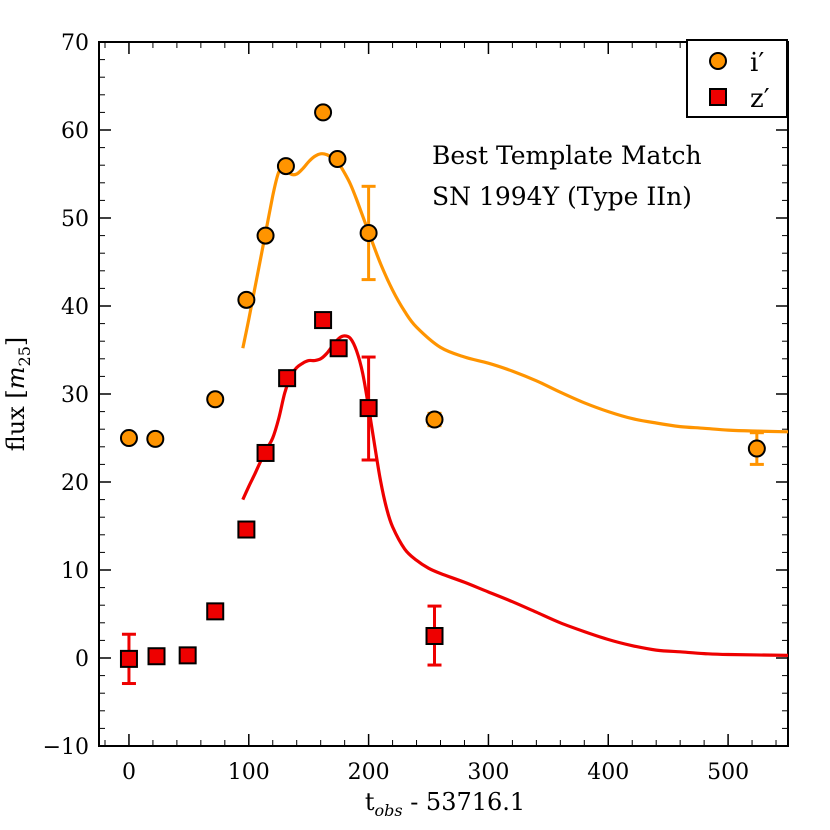 The image size is (830, 830). What do you see at coordinates (488, 772) in the screenshot?
I see `x-tick-label: 300` at bounding box center [488, 772].